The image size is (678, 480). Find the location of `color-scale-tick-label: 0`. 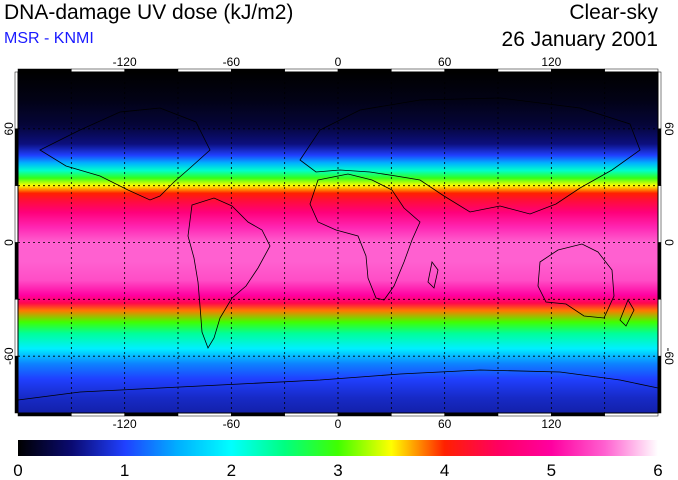

color-scale-tick-label: 0 is located at coordinates (17, 470).